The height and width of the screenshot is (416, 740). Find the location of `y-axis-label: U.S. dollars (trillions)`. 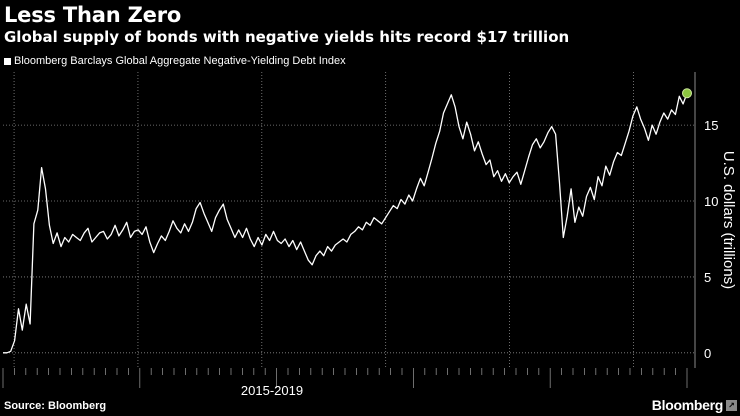

y-axis-label: U.S. dollars (trillions) is located at coordinates (728, 220).